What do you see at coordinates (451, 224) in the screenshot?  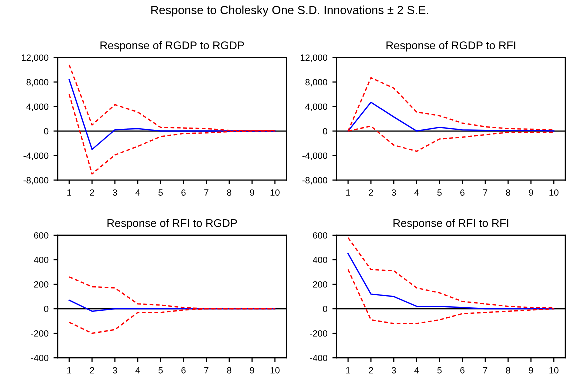 I see `chart-title: Response of RFI to RFI` at bounding box center [451, 224].